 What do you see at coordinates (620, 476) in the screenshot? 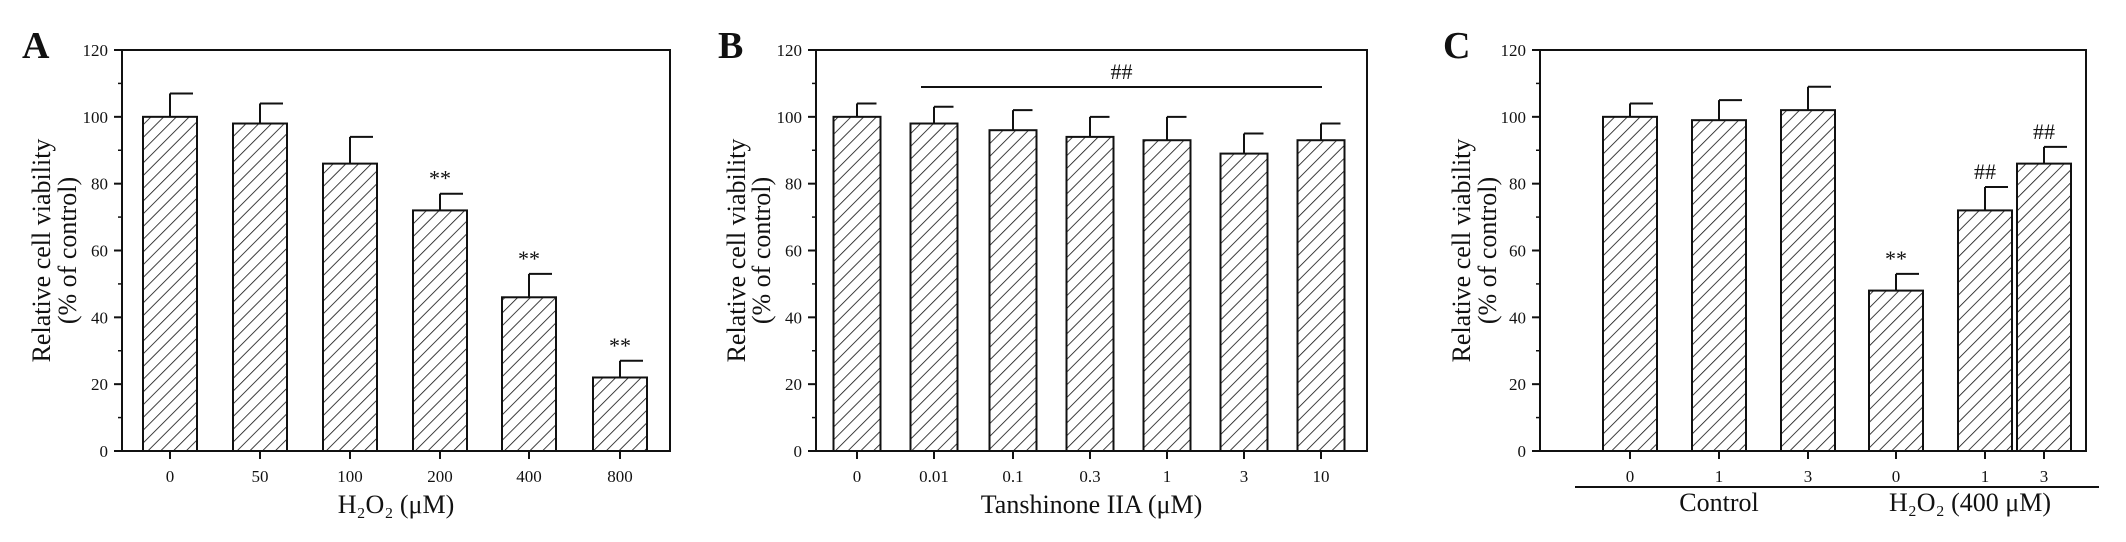
I see `x-tick-label: 800` at bounding box center [620, 476].